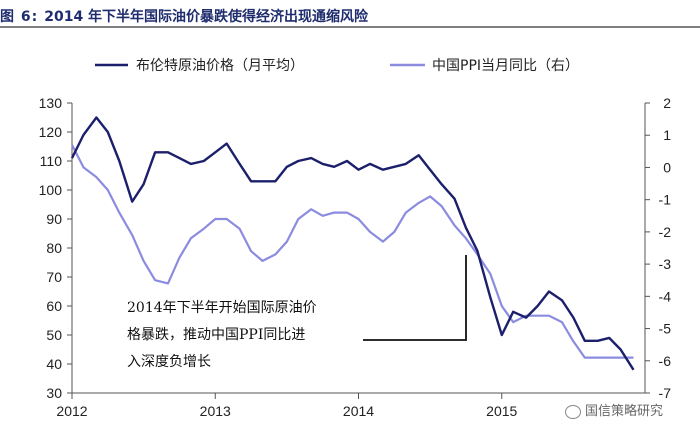  What do you see at coordinates (573, 411) in the screenshot?
I see `wechat-icon` at bounding box center [573, 411].